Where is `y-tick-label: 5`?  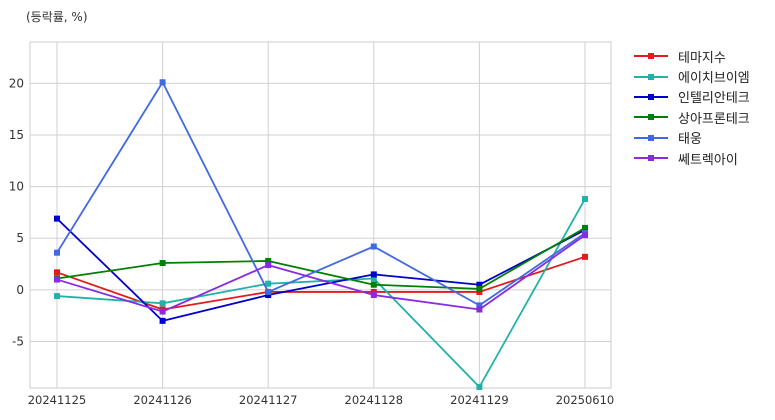
y-tick-label: 5 is located at coordinates (20, 238).